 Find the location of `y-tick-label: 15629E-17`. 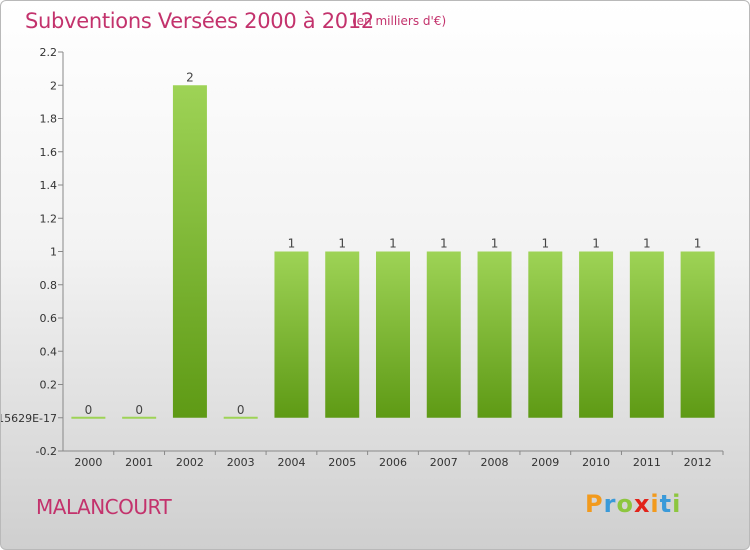

y-tick-label: 15629E-17 is located at coordinates (29, 418).